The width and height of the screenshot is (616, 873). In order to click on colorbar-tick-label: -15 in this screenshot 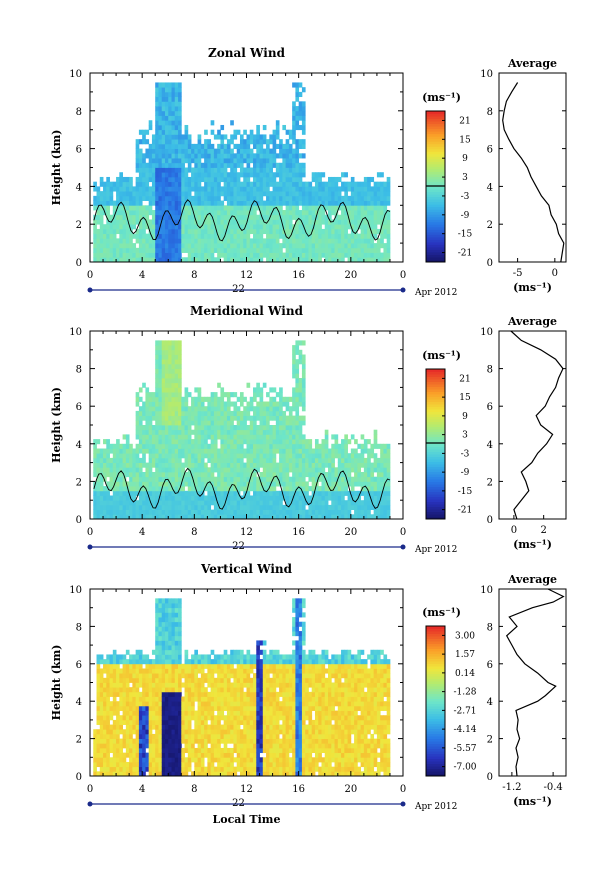, I will do `click(465, 492)`.